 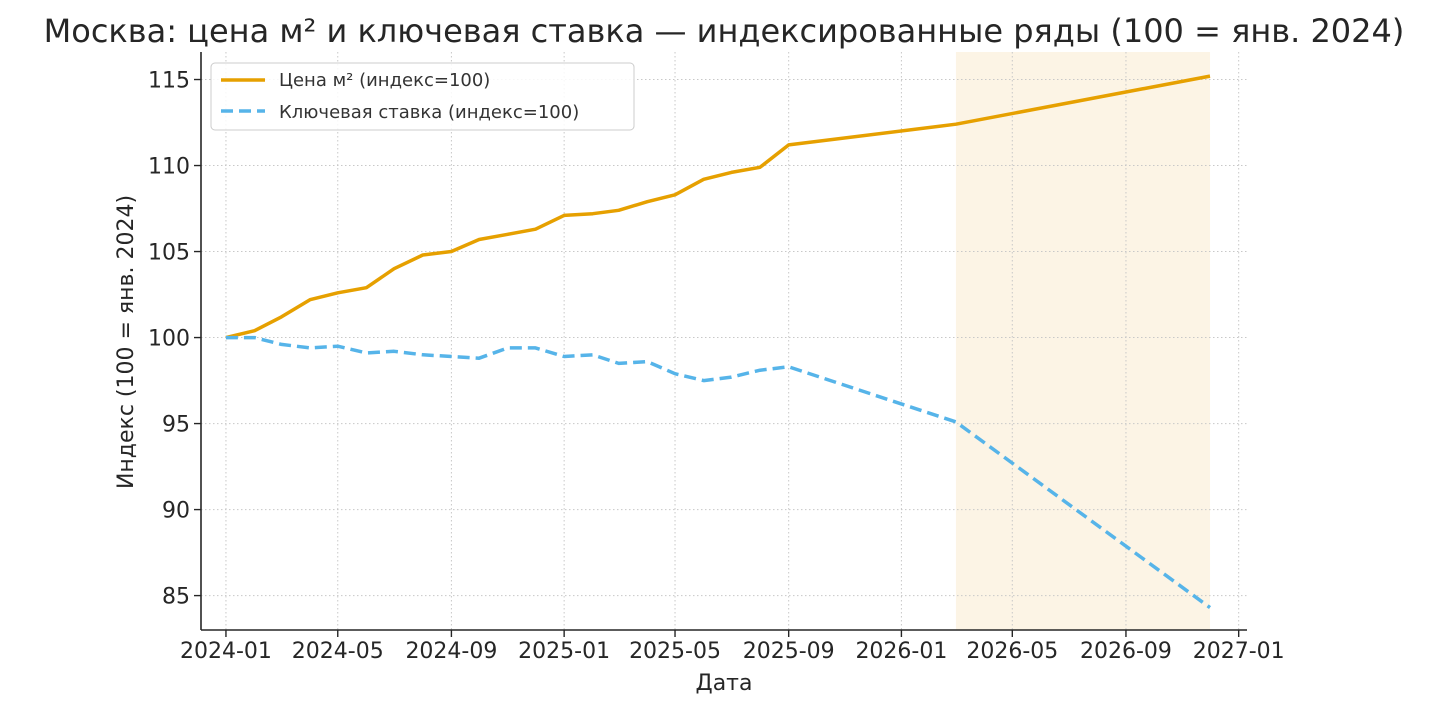 I want to click on x-tick-label: 2024-09, so click(x=451, y=651).